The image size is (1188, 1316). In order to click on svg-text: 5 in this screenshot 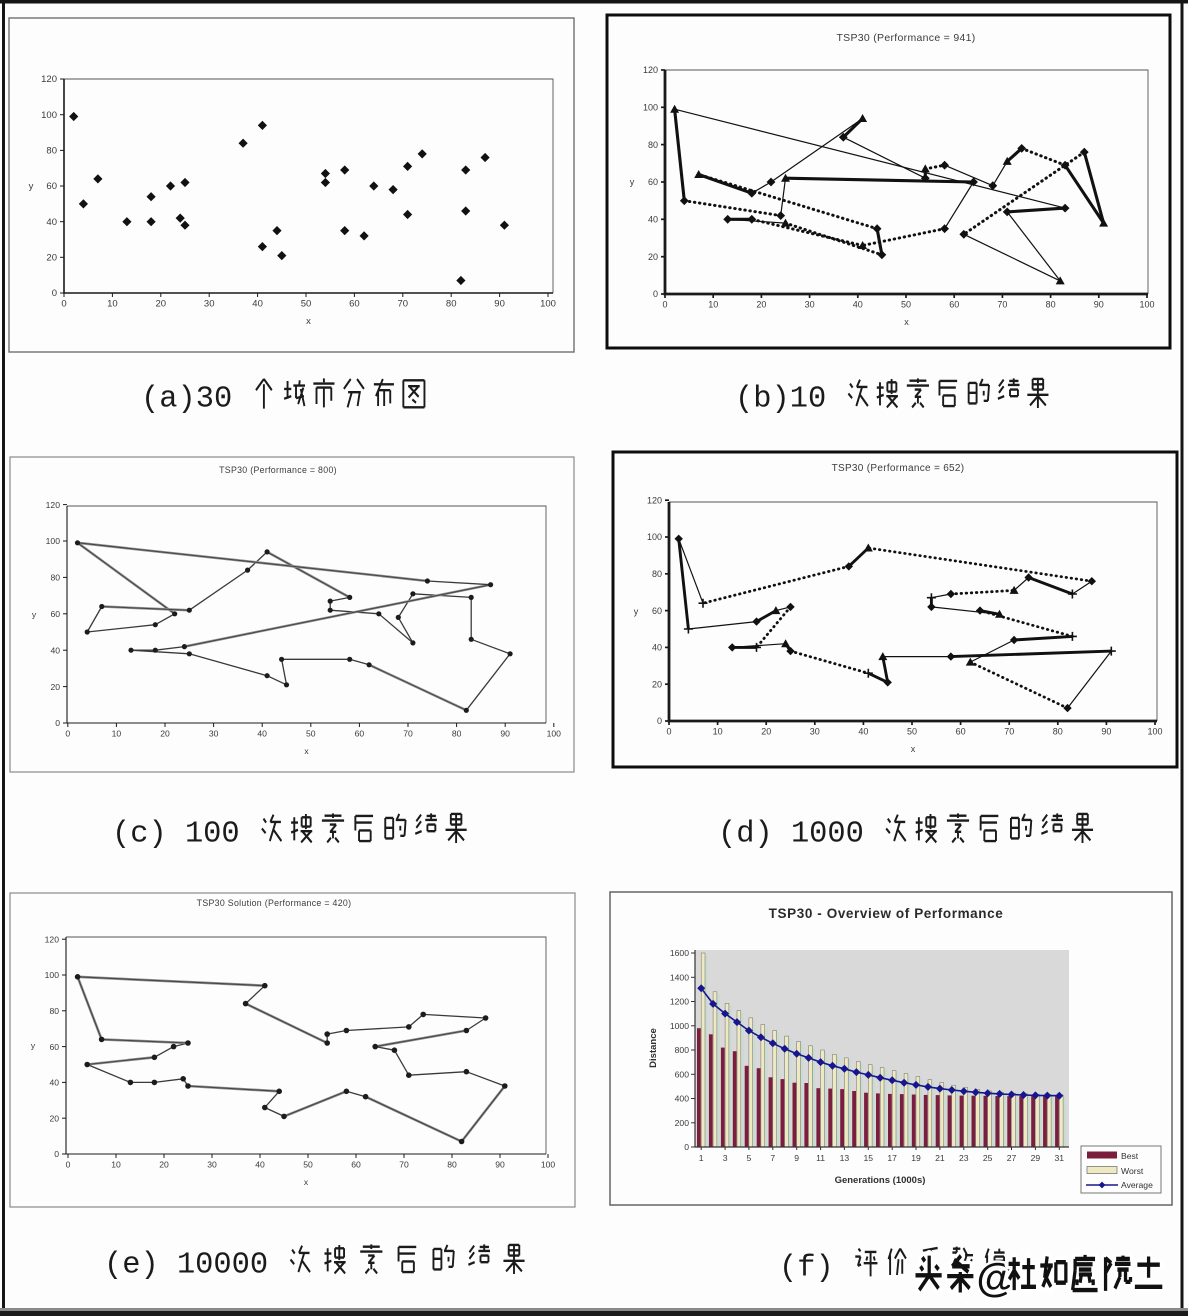, I will do `click(749, 1158)`.